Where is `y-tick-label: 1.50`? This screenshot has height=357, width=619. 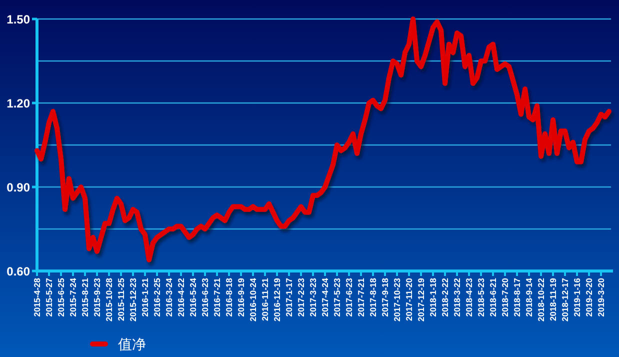
y-tick-label: 1.50 is located at coordinates (18, 19).